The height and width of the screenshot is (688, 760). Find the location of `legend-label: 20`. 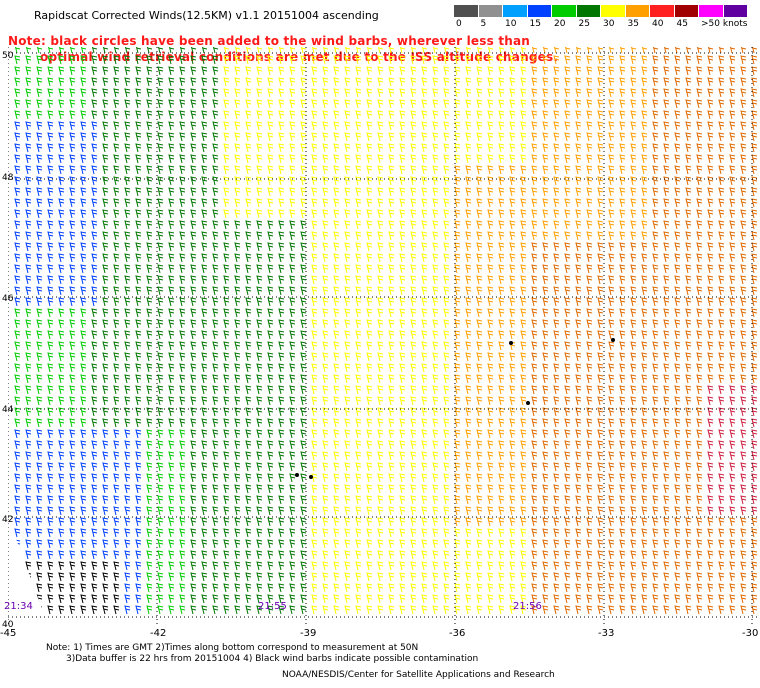

legend-label: 20 is located at coordinates (560, 24).